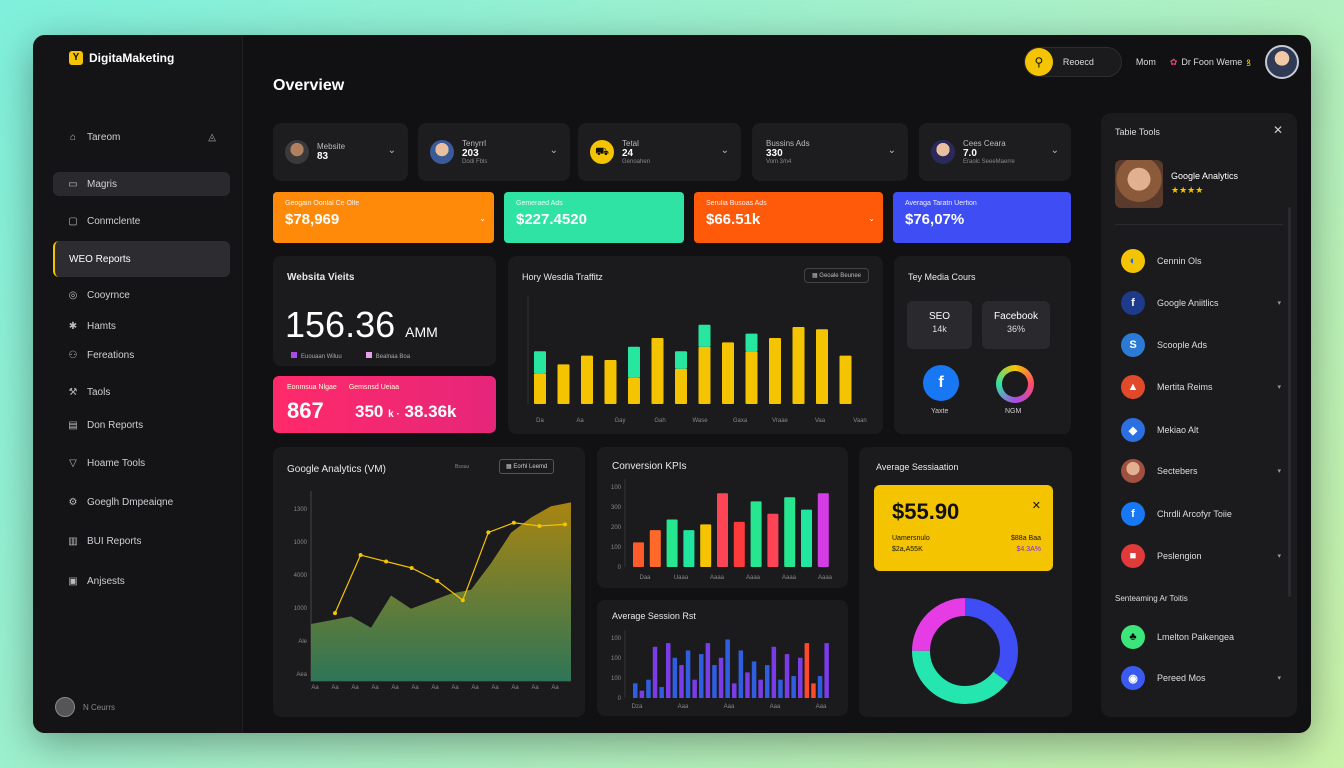 This screenshot has height=768, width=1344. Describe the element at coordinates (73, 184) in the screenshot. I see `folder-icon: ▭` at that location.